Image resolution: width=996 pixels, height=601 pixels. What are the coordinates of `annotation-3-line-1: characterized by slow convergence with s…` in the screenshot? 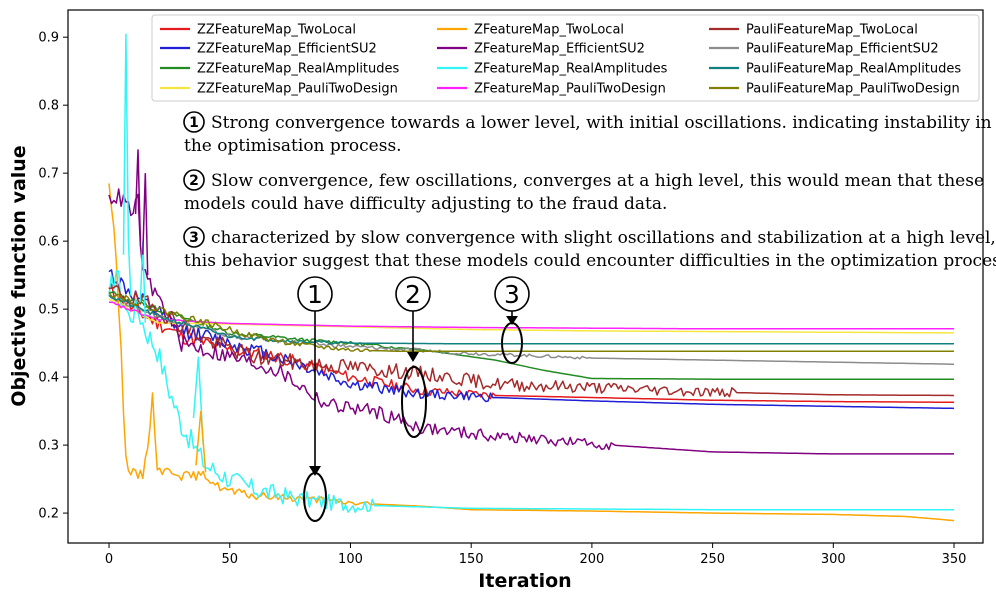 It's located at (603, 238).